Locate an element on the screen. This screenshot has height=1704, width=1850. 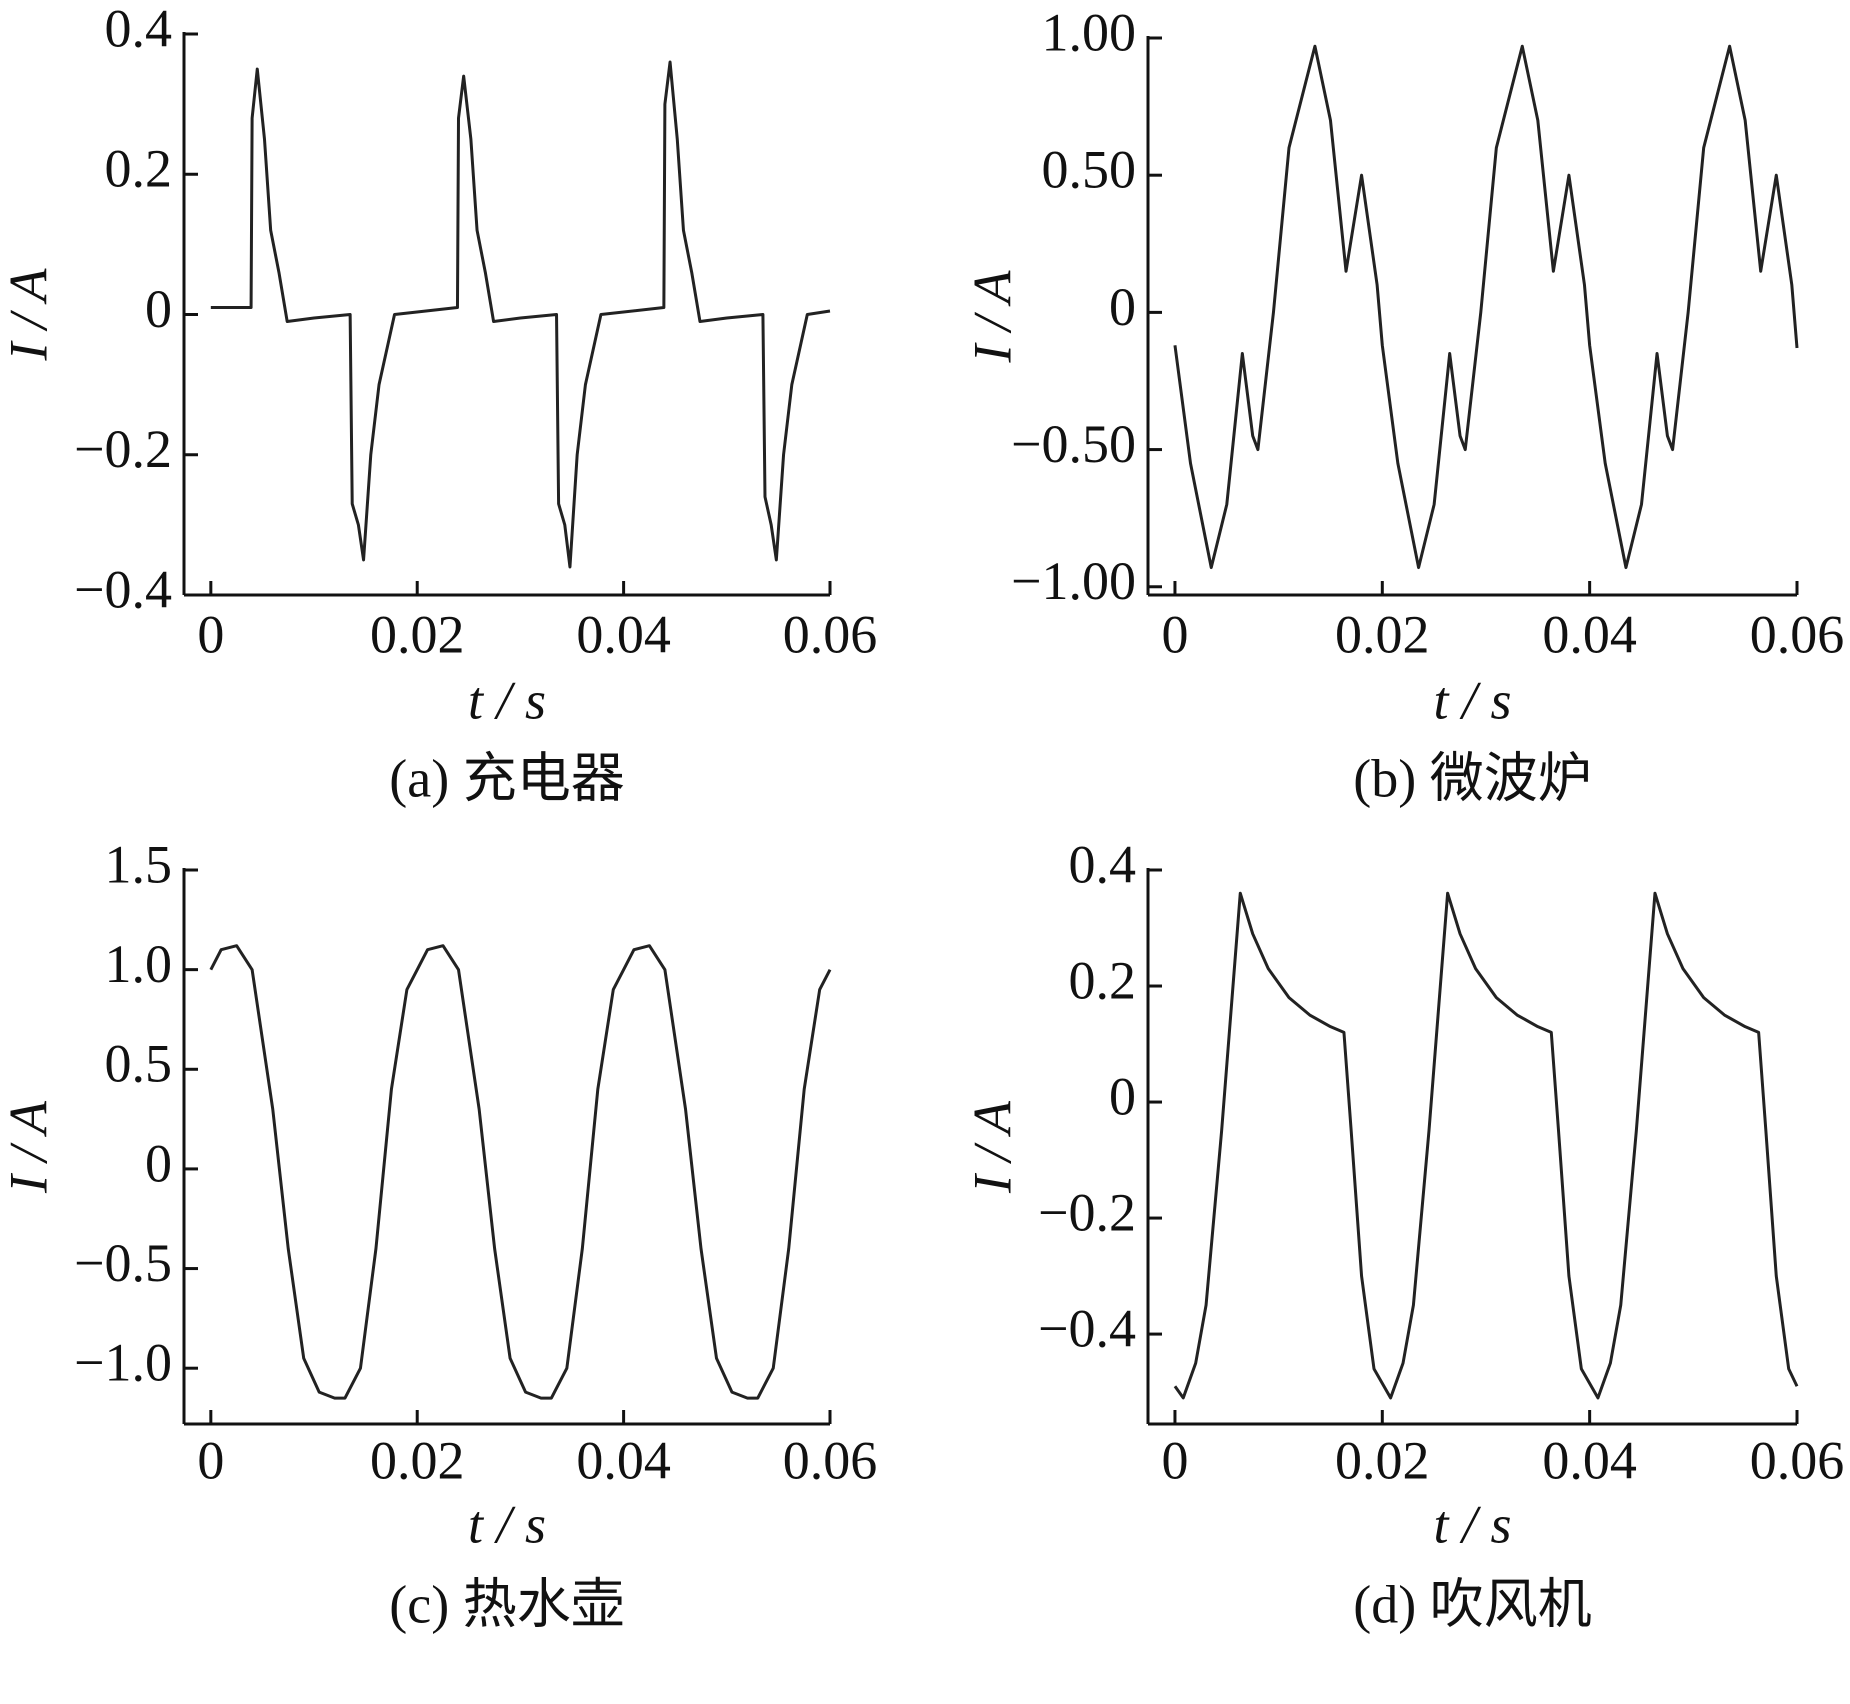
subplot-caption: (d) 吹风机 is located at coordinates (1472, 1604).